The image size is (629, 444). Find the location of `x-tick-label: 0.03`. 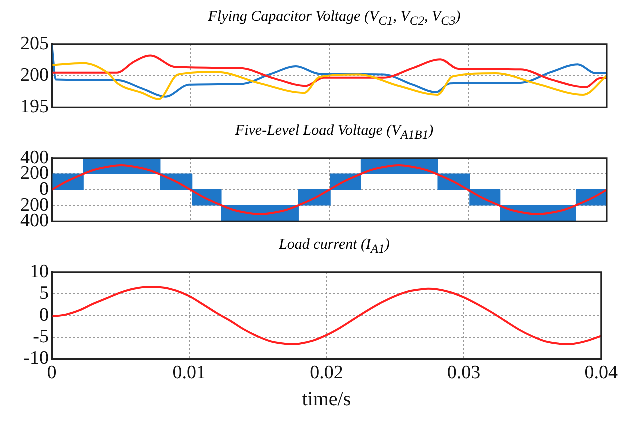

x-tick-label: 0.03 is located at coordinates (464, 373).